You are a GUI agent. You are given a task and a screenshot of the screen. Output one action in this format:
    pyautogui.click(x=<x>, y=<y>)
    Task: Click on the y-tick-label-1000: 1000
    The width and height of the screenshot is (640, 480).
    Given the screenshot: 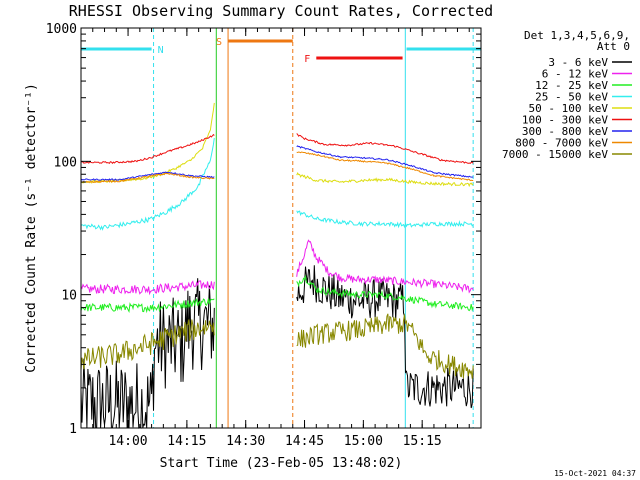 What is the action you would take?
    pyautogui.click(x=61, y=29)
    